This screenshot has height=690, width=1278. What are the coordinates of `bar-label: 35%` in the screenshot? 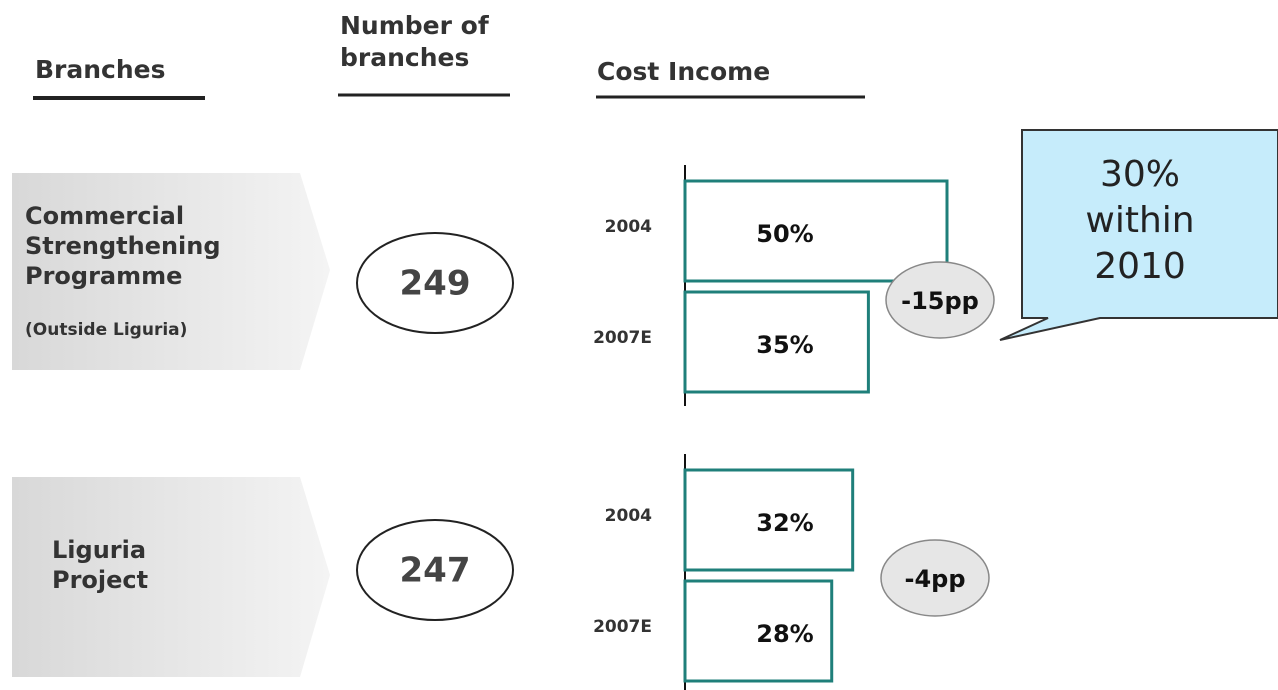 It's located at (784, 345).